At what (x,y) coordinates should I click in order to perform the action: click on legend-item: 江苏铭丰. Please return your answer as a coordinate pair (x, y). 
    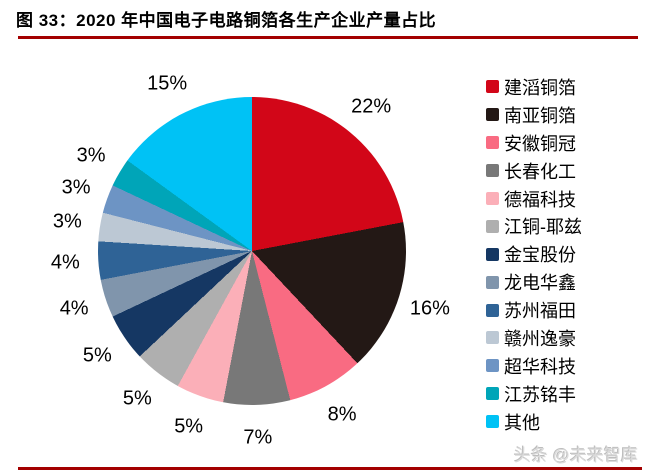
    Looking at the image, I should click on (534, 394).